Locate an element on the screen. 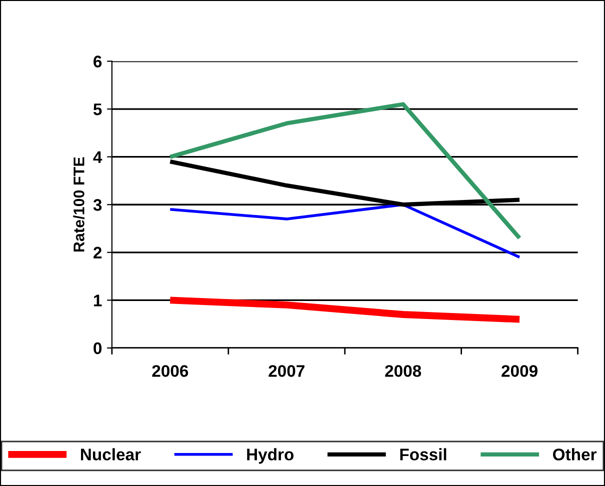 This screenshot has height=486, width=605. legend-label: Fossil is located at coordinates (423, 454).